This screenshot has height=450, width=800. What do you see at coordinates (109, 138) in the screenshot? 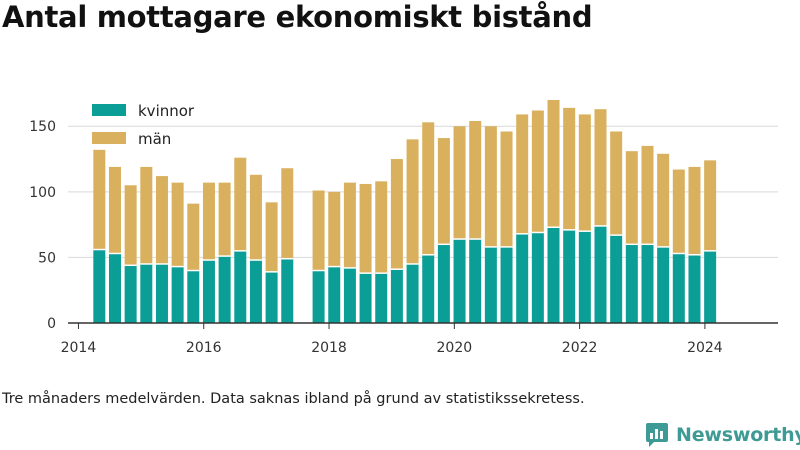
I see `legend-swatch-man` at bounding box center [109, 138].